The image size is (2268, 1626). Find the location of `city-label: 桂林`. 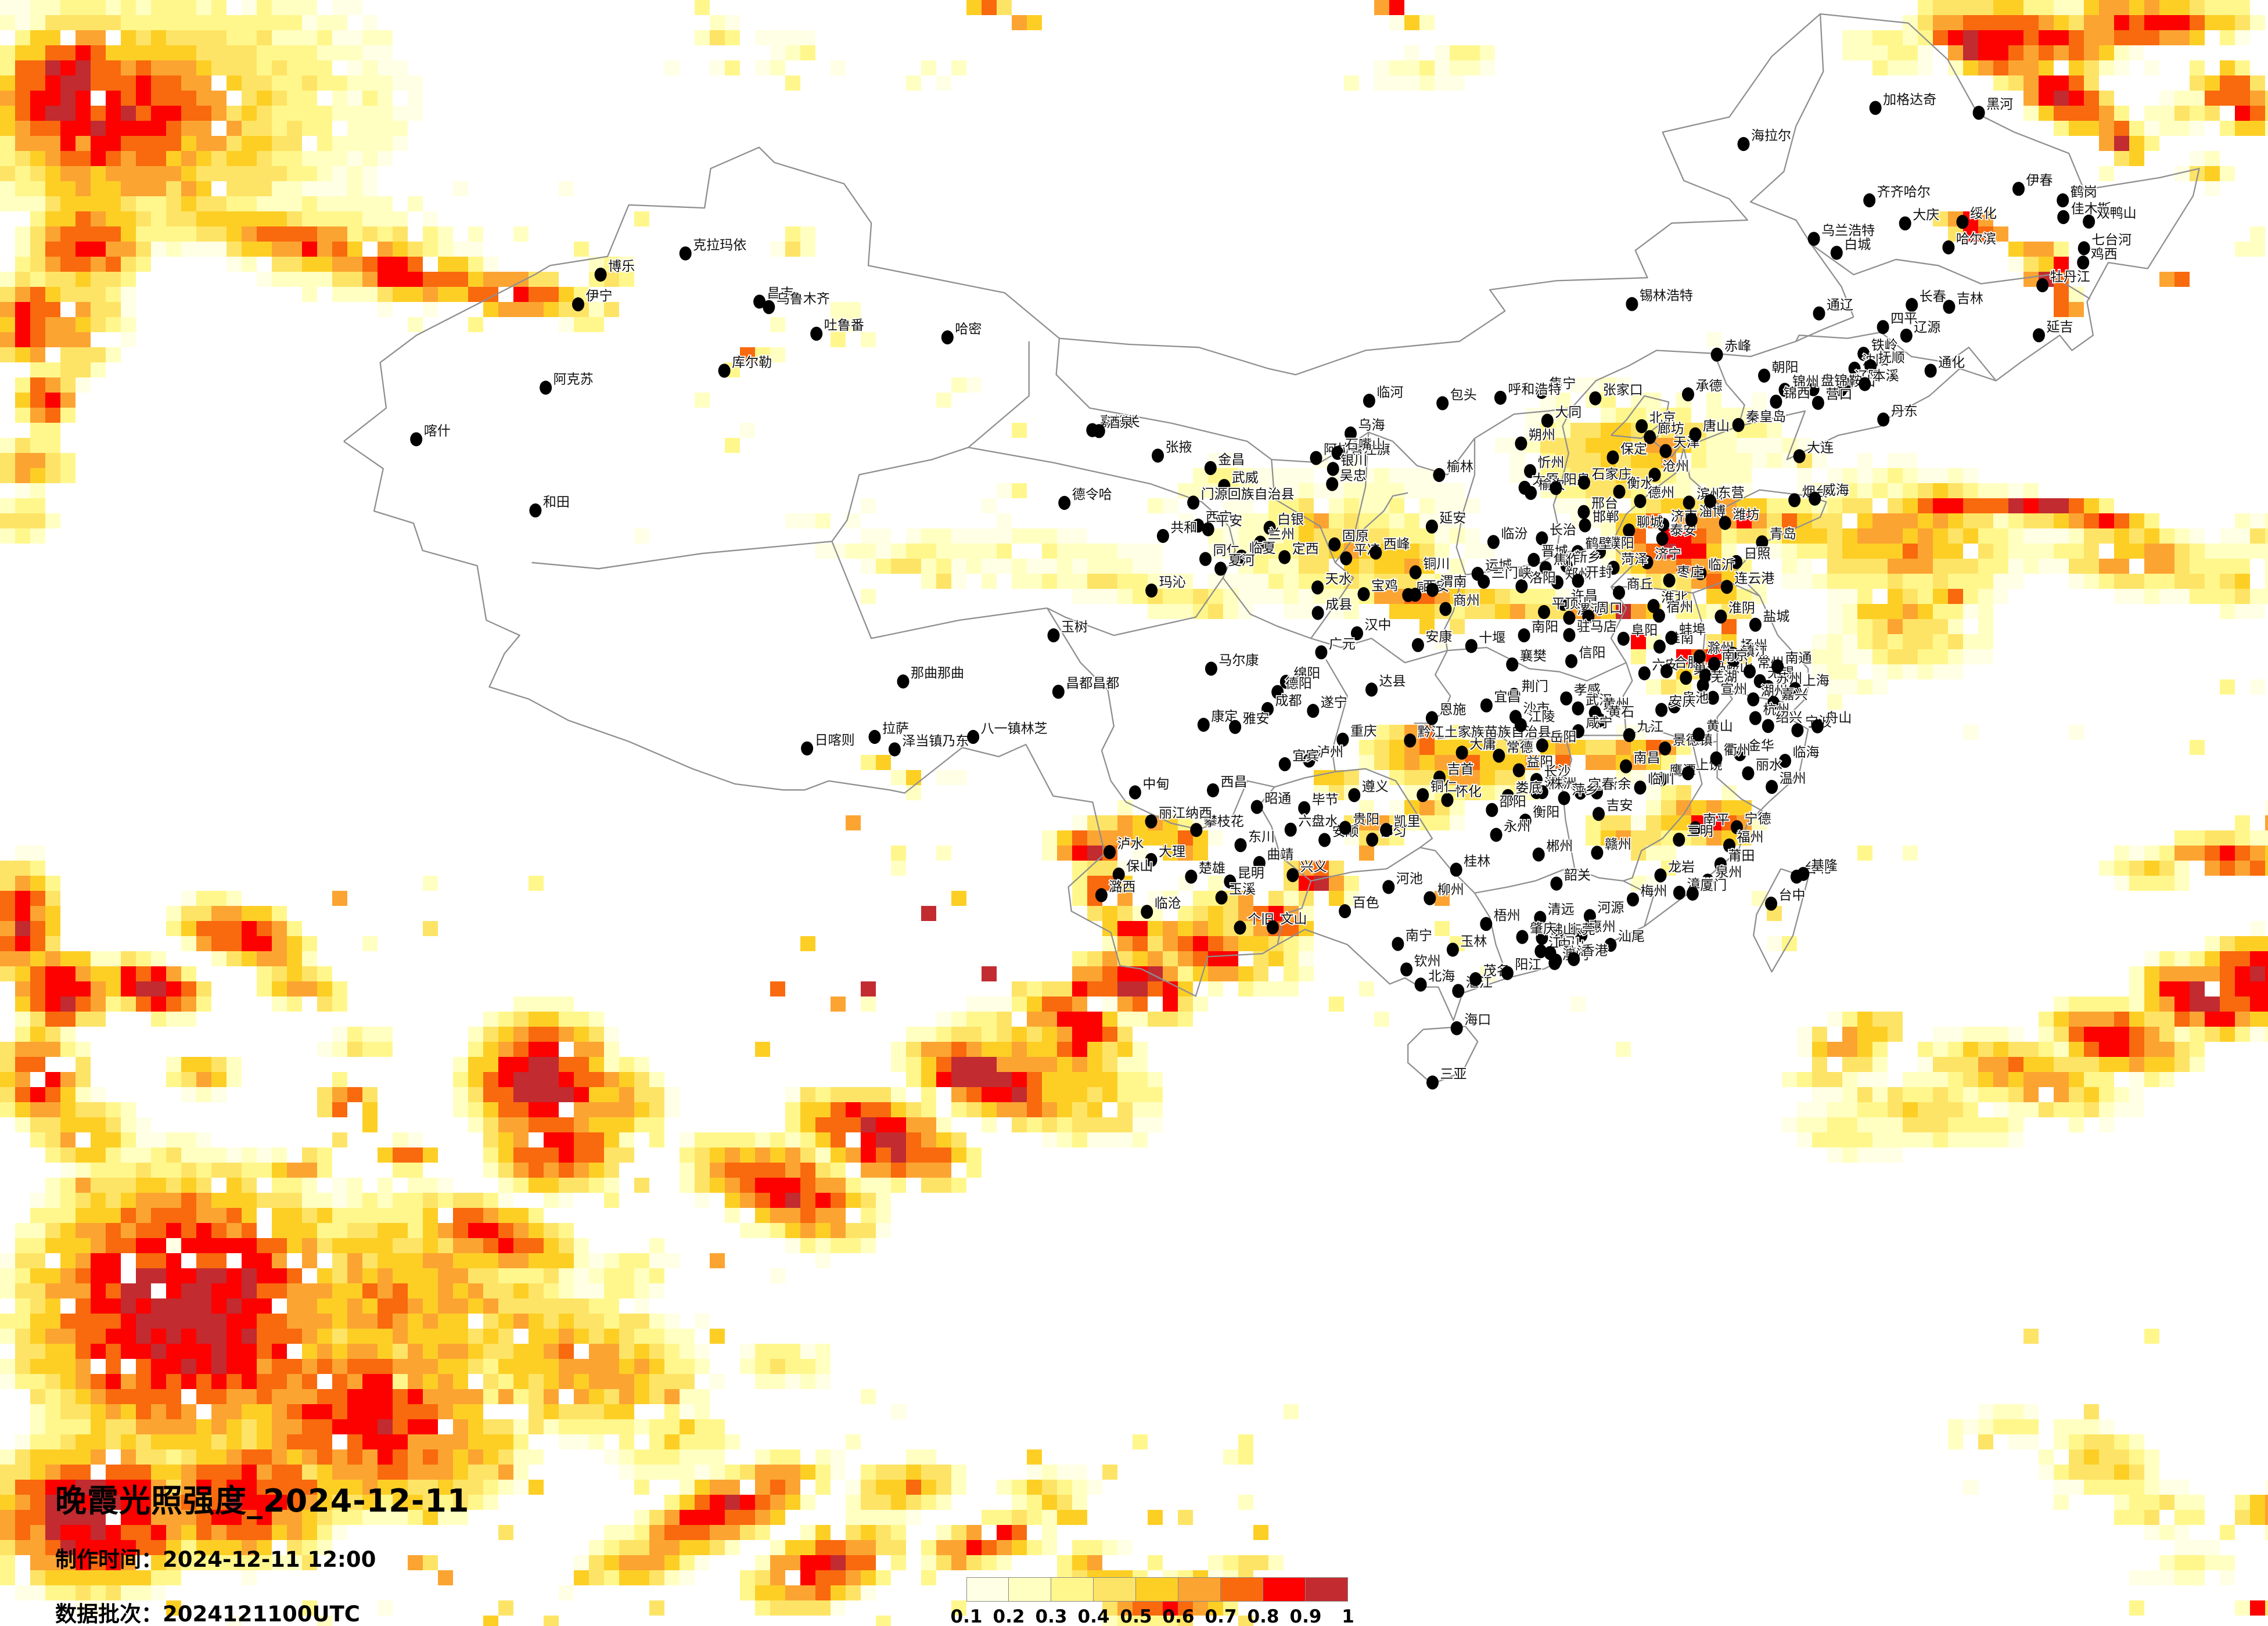

city-label: 桂林 is located at coordinates (1477, 861).